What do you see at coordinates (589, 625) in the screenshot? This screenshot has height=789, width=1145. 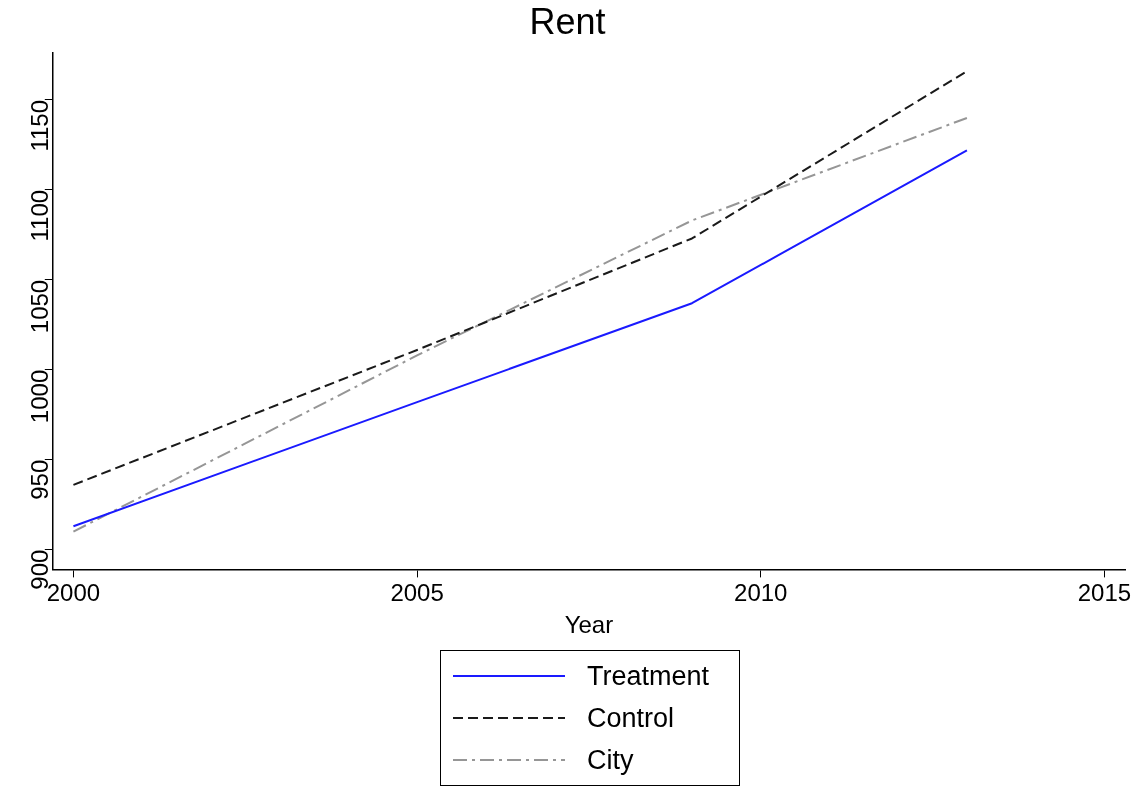 I see `x-axis-title: Year` at bounding box center [589, 625].